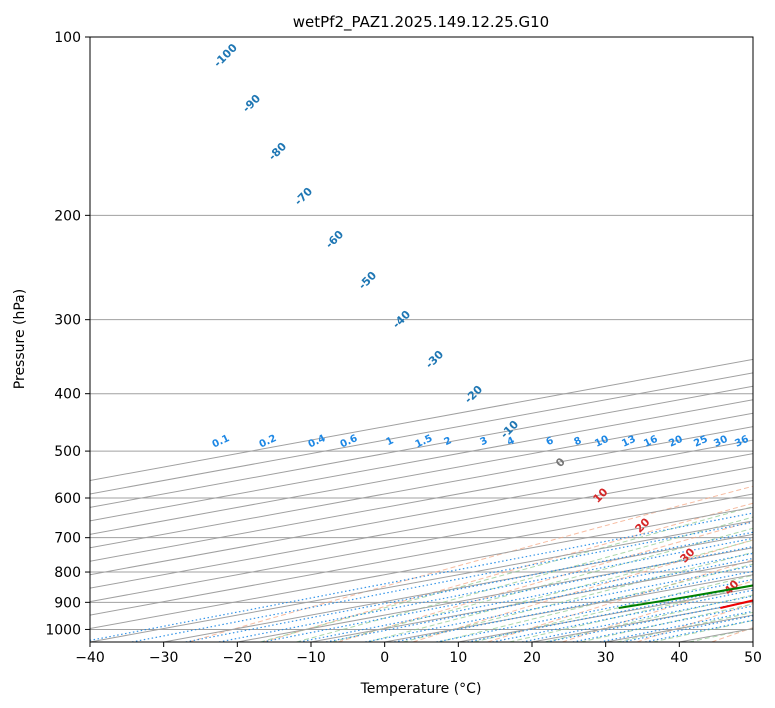  Describe the element at coordinates (628, 442) in the screenshot. I see `mixing-ratio-label: 13` at that location.